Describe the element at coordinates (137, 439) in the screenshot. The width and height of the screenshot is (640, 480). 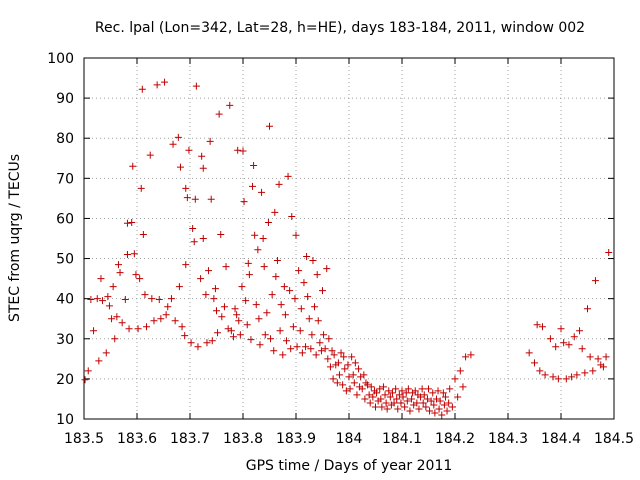
I see `x-tick-label: 183.6` at that location.